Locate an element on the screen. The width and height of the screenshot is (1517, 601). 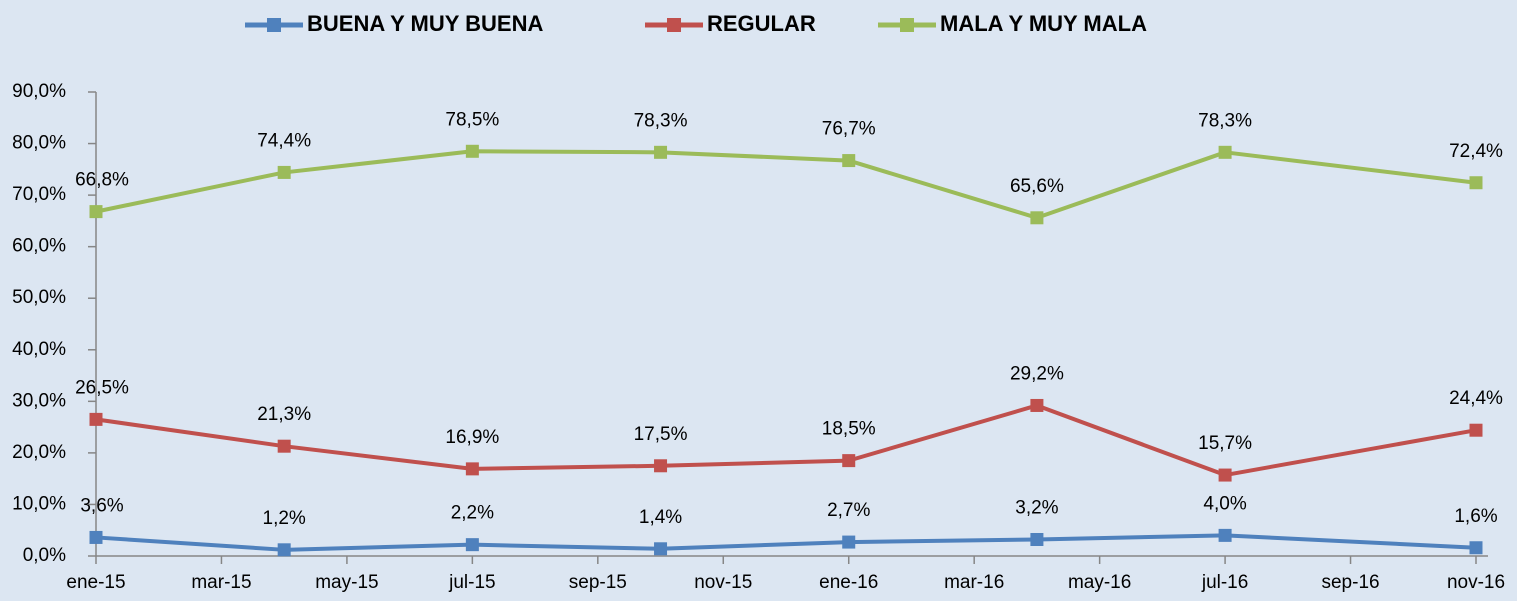
data-label: 74,4% is located at coordinates (284, 140).